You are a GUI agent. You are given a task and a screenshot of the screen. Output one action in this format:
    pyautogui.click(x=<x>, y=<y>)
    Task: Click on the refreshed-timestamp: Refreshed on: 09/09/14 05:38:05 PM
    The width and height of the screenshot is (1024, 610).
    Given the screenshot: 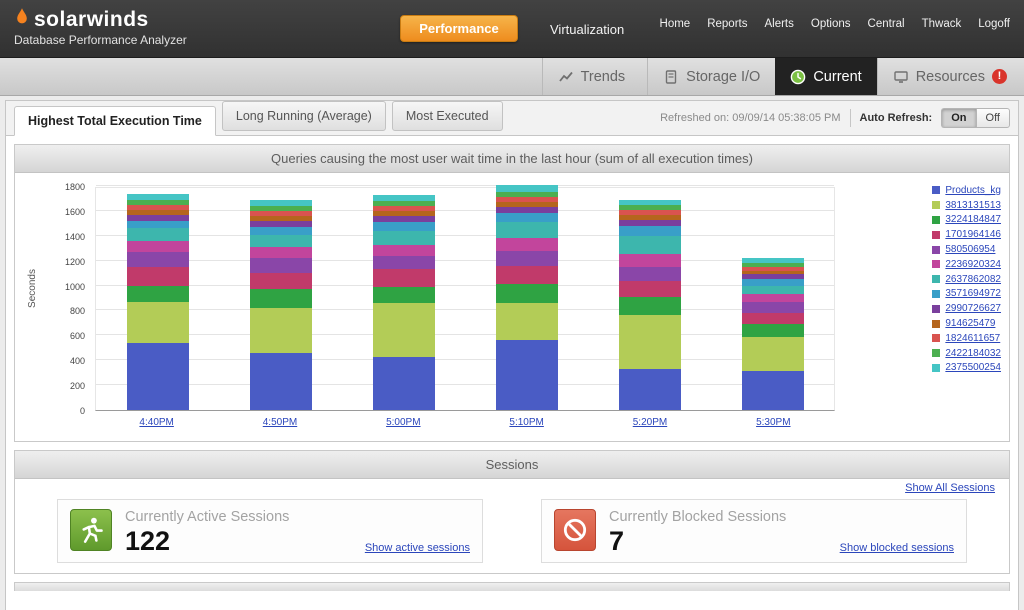 What is the action you would take?
    pyautogui.click(x=750, y=118)
    